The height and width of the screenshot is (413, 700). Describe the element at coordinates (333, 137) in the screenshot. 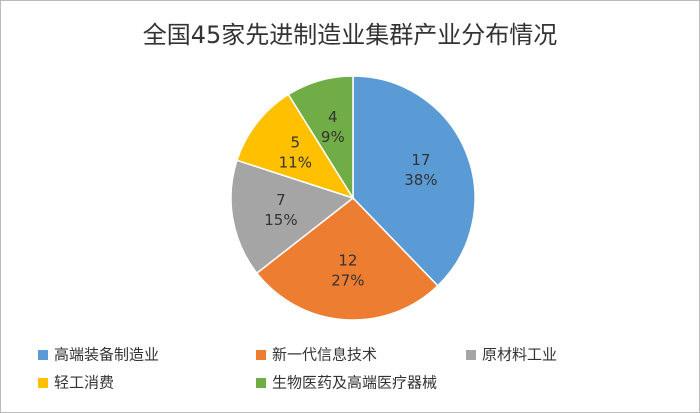

I see `data-label-percent: 9%` at that location.